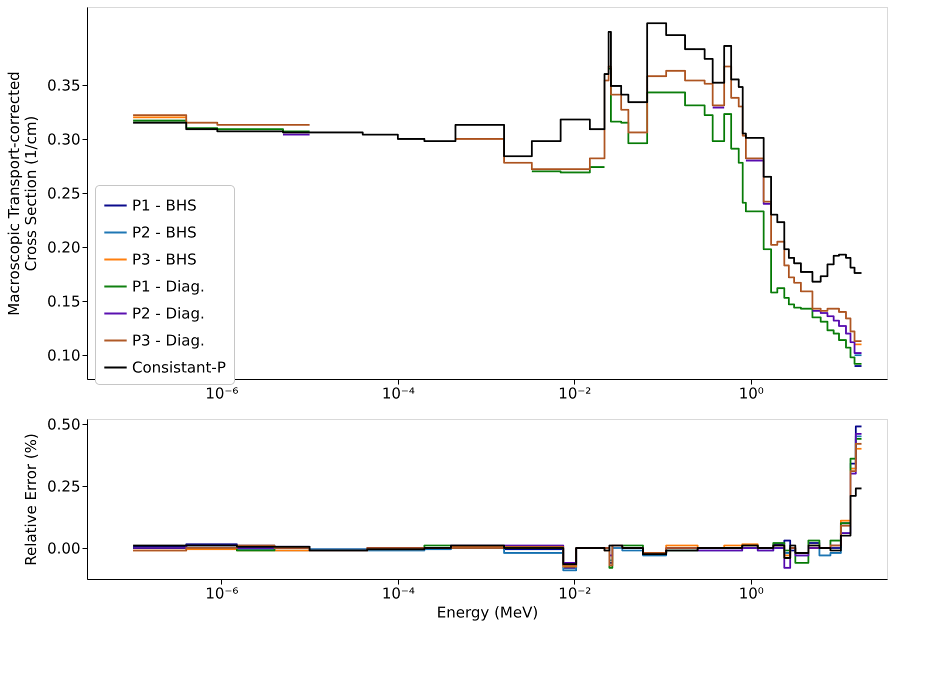  Describe the element at coordinates (63, 424) in the screenshot. I see `y-tick-label: 0.50` at that location.